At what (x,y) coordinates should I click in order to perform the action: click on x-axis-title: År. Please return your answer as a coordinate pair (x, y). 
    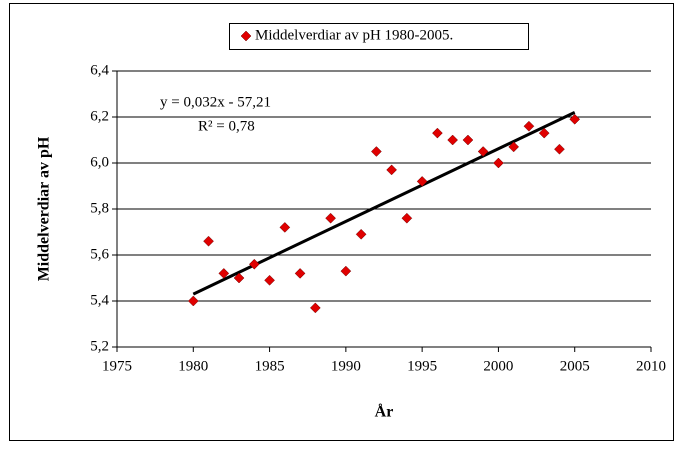
    Looking at the image, I should click on (384, 412).